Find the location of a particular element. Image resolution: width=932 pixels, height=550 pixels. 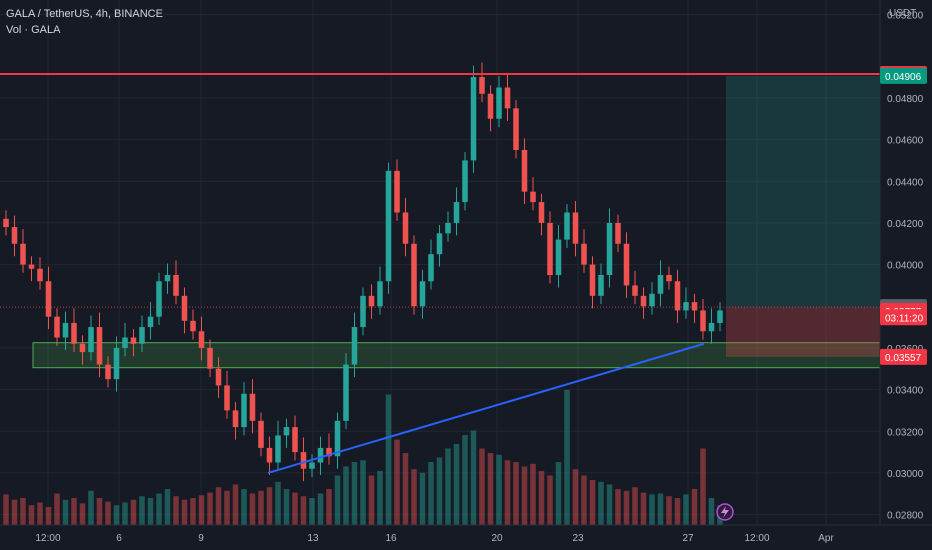

y-tick-label: 0.04600 is located at coordinates (905, 141).